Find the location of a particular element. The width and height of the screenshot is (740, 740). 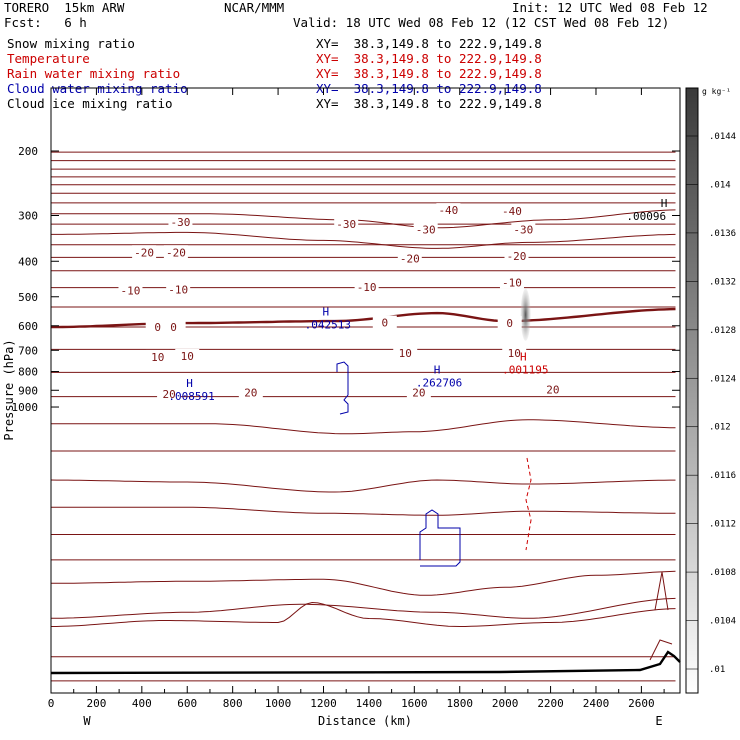

field-name: Cloud ice mixing ratio is located at coordinates (90, 103).